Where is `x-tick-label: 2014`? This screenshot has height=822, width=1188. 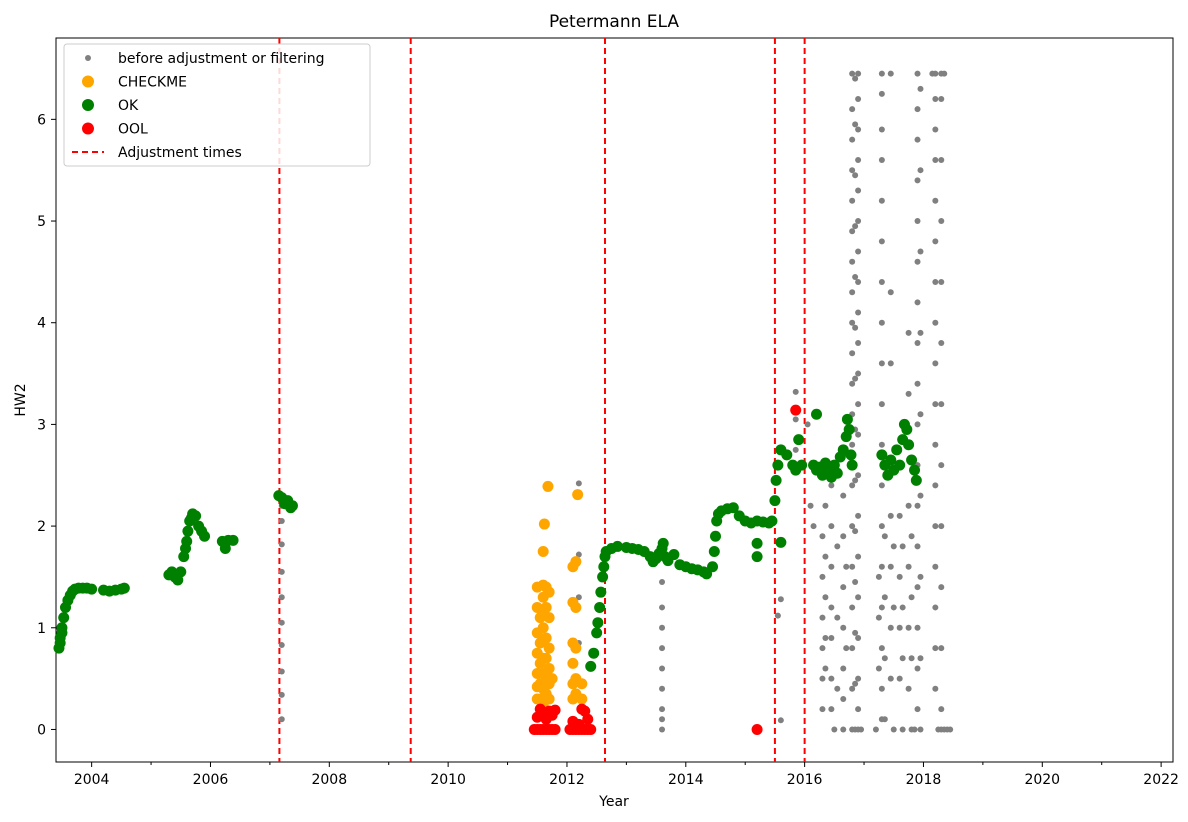 x-tick-label: 2014 is located at coordinates (686, 780).